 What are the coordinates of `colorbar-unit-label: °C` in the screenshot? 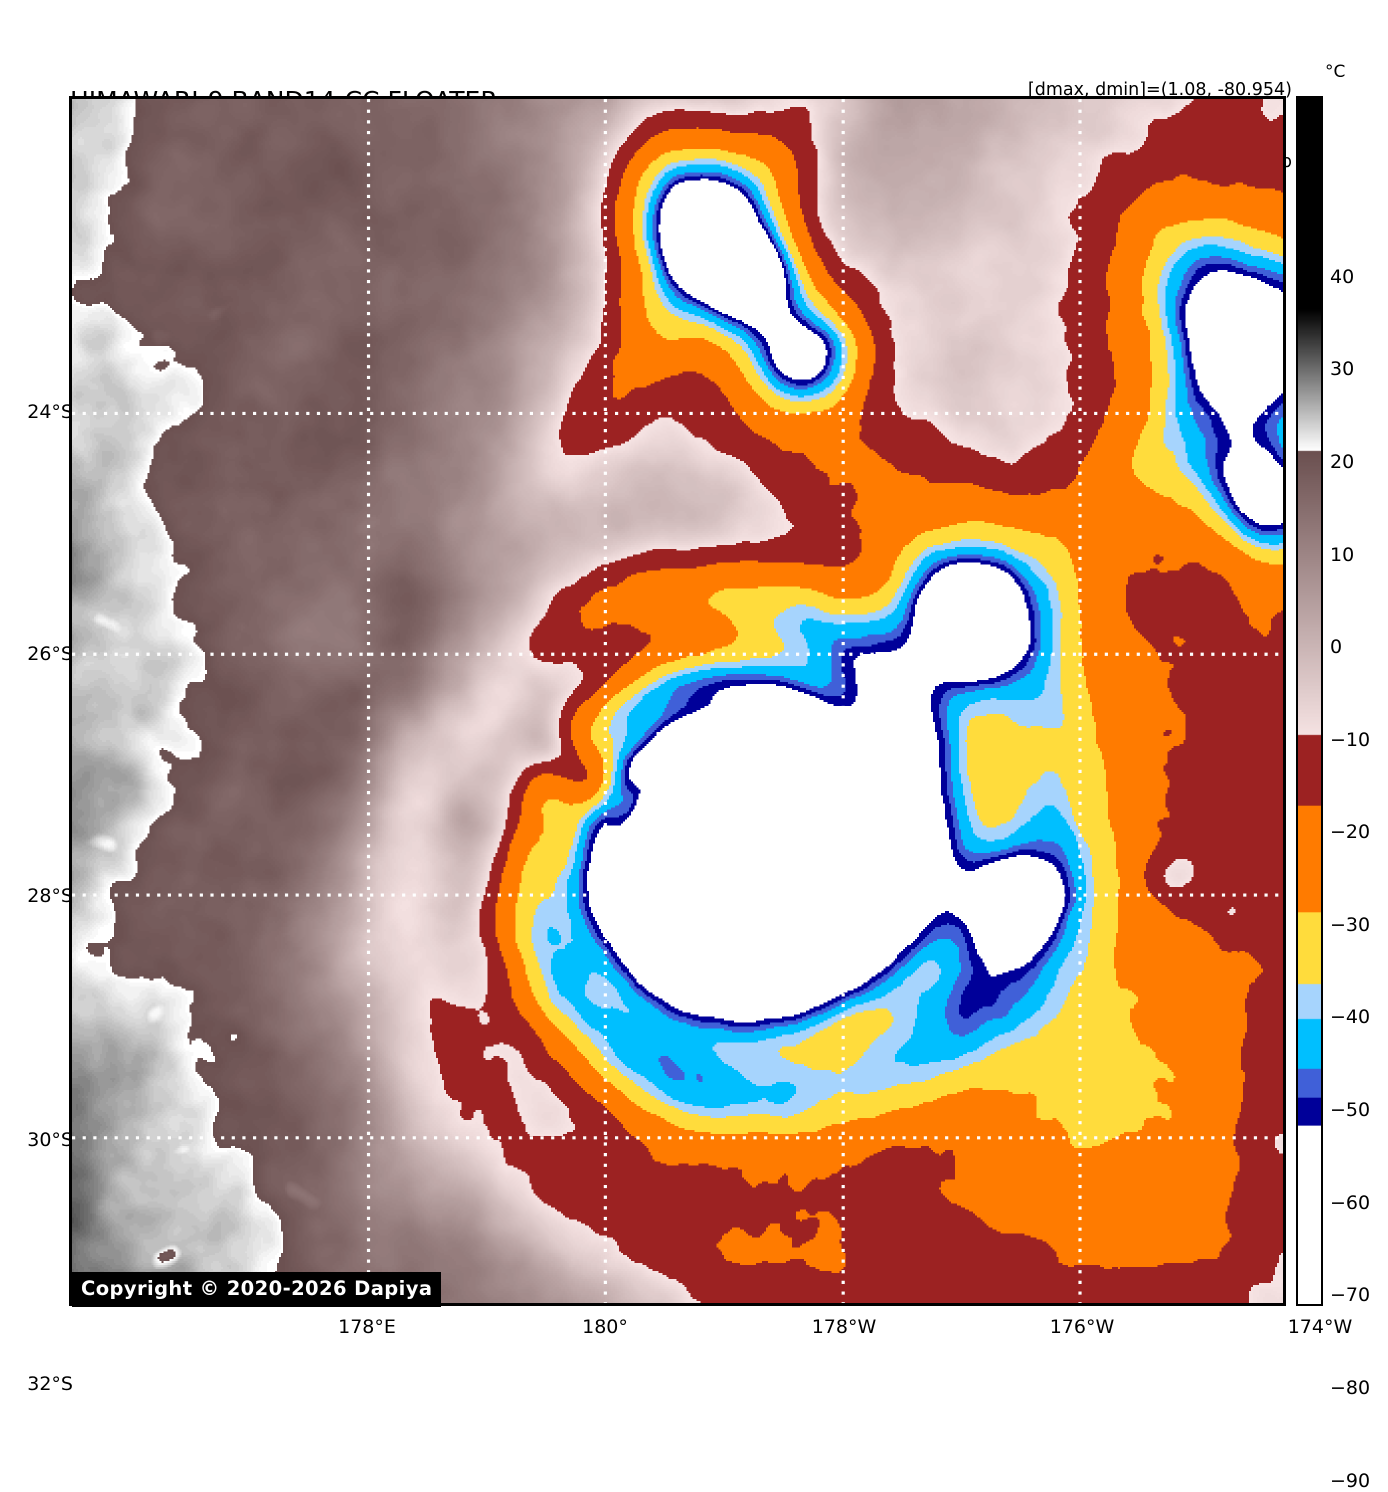 It's located at (1335, 72).